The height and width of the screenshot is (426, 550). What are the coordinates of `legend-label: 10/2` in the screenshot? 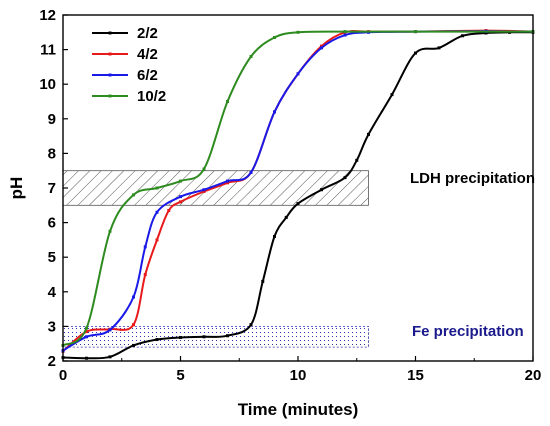 It's located at (151, 96).